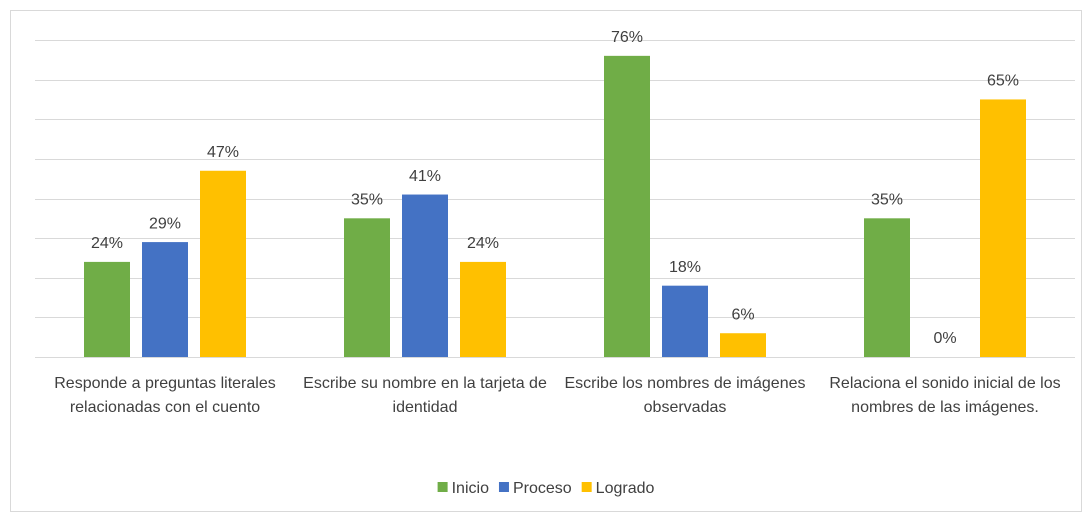 The width and height of the screenshot is (1092, 520). I want to click on legend-label: Logrado, so click(625, 488).